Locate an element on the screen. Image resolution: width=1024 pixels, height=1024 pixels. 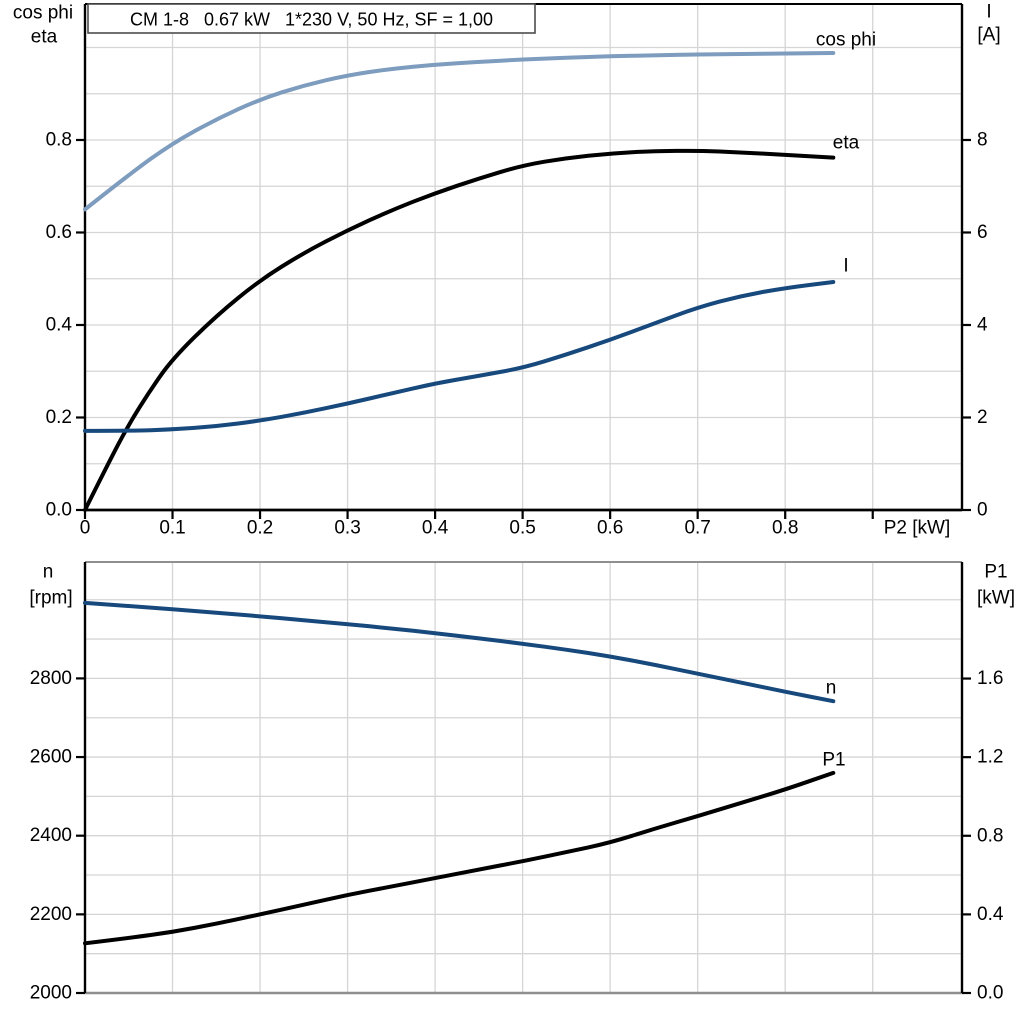
left-axis-tick-label: 2600 is located at coordinates (51, 757).